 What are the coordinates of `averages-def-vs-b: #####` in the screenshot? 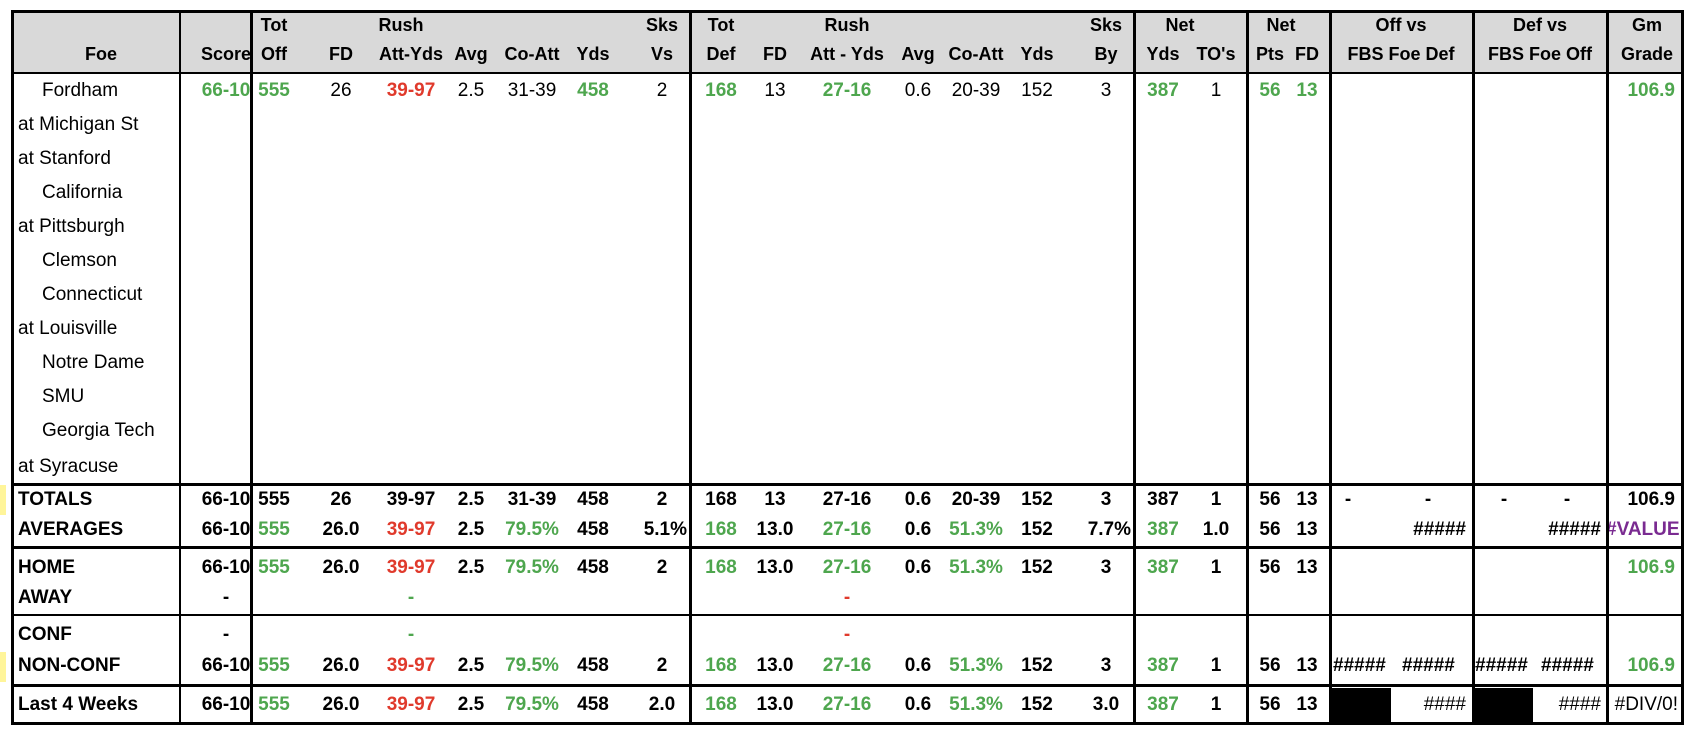 It's located at (1574, 529).